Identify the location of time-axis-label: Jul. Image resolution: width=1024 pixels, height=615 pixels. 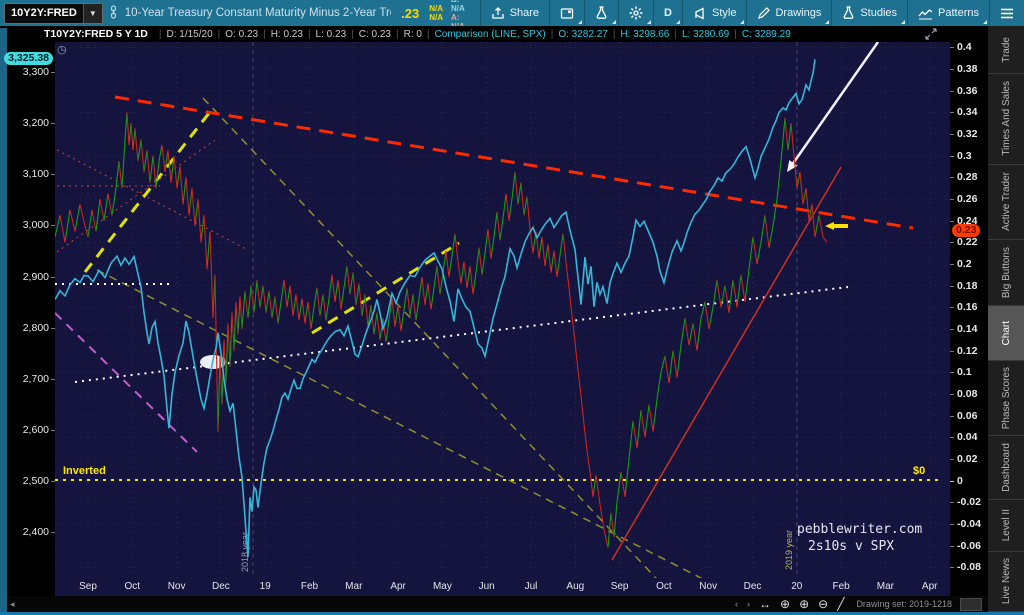
(531, 586).